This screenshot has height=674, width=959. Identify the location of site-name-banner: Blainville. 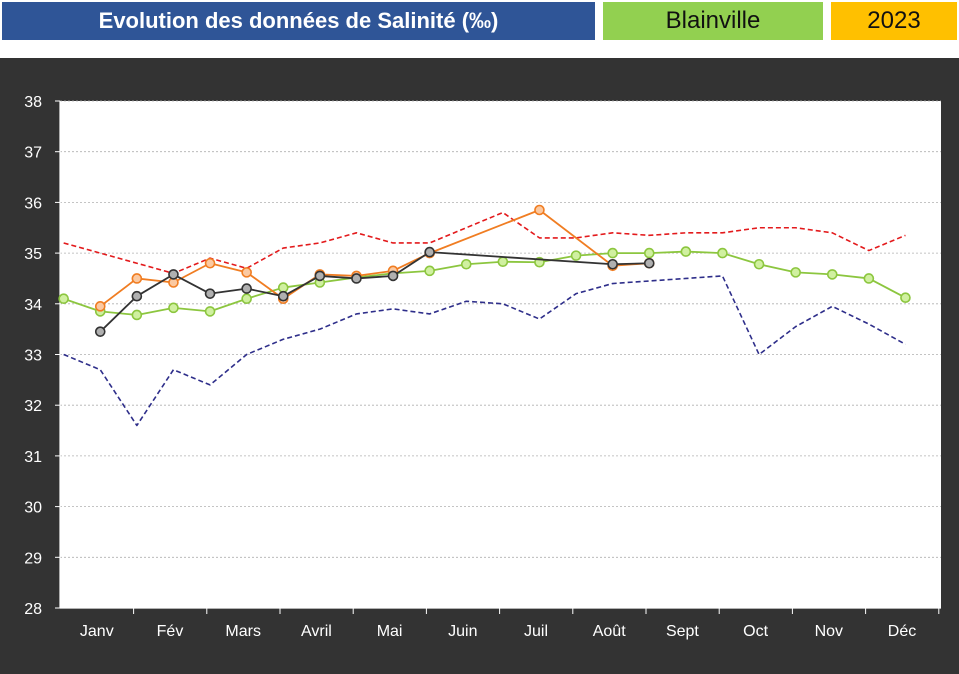
(713, 21).